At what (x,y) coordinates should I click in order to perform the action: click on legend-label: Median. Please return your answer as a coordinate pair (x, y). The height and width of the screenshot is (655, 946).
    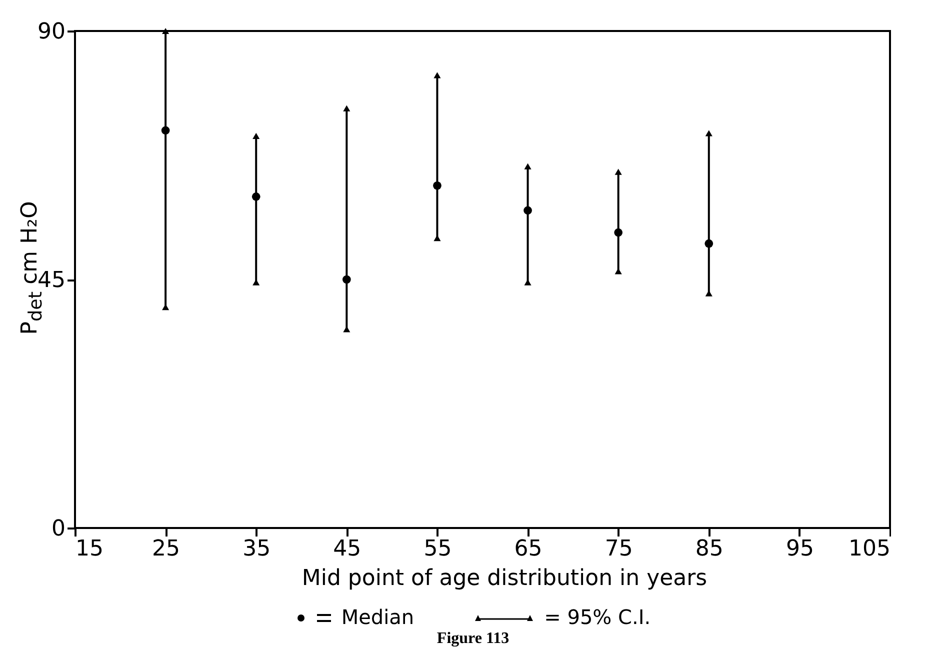
    Looking at the image, I should click on (377, 616).